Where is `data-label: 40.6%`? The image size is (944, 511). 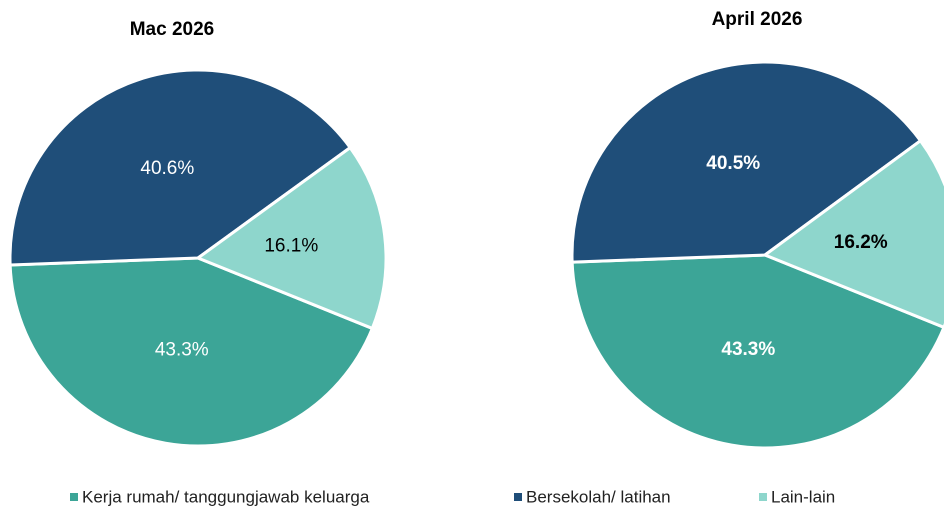 data-label: 40.6% is located at coordinates (167, 168).